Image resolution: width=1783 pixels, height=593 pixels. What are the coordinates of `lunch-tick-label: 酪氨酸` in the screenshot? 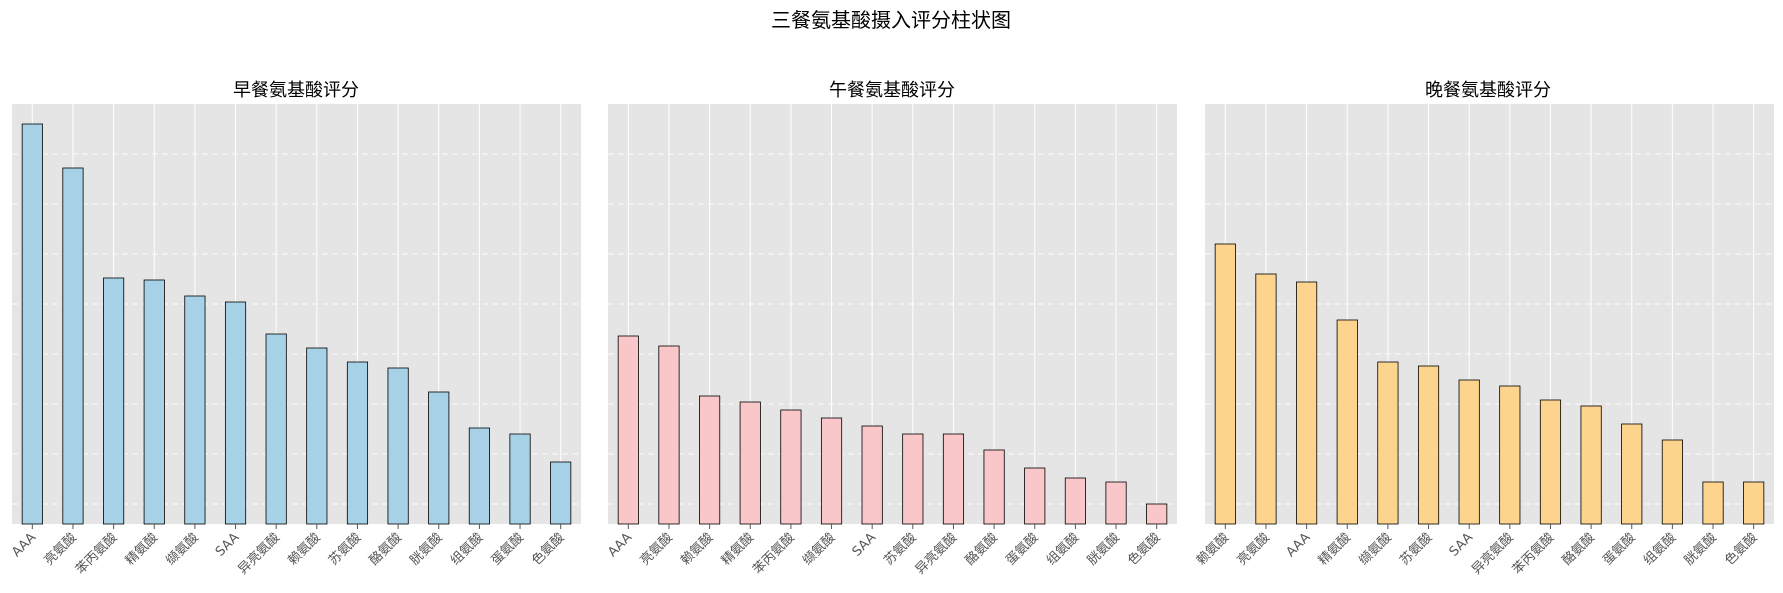 It's located at (981, 549).